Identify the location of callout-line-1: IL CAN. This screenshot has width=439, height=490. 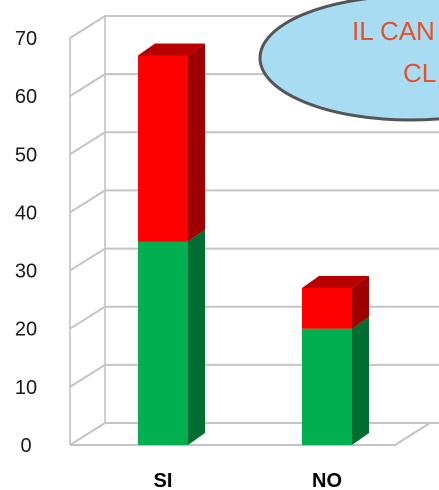
(393, 31).